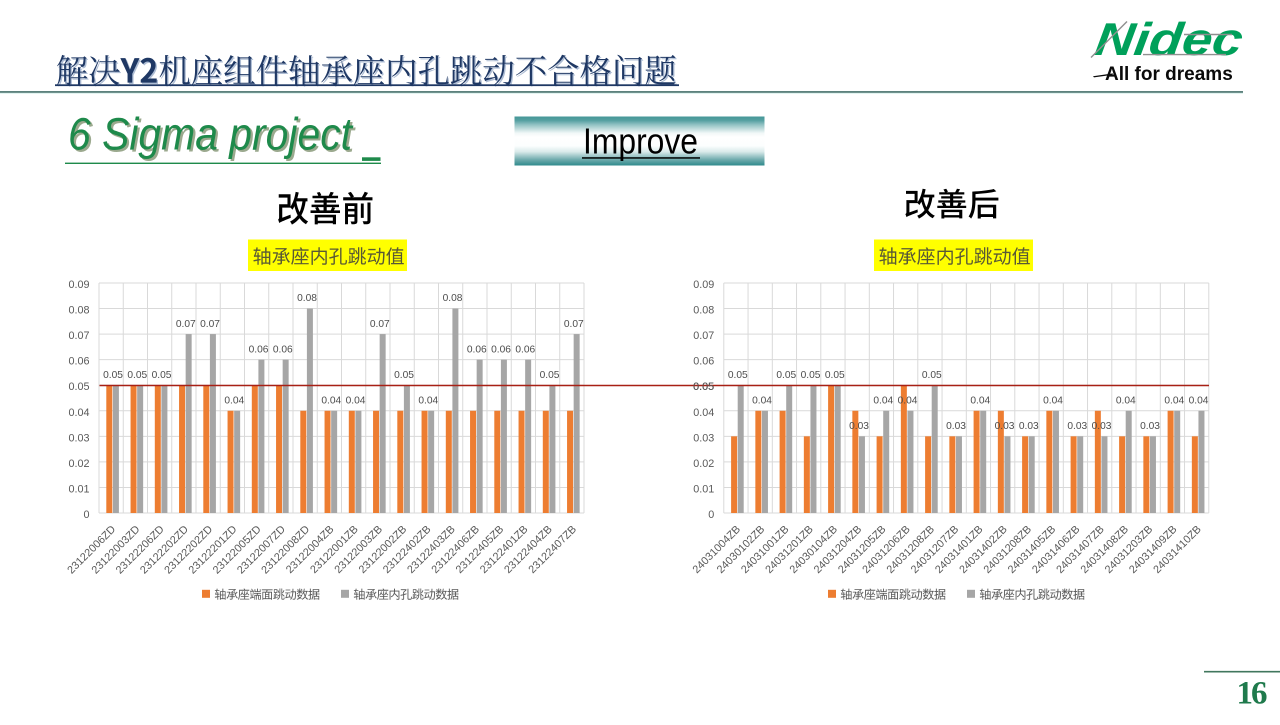  Describe the element at coordinates (1252, 694) in the screenshot. I see `svg-text: 16` at that location.